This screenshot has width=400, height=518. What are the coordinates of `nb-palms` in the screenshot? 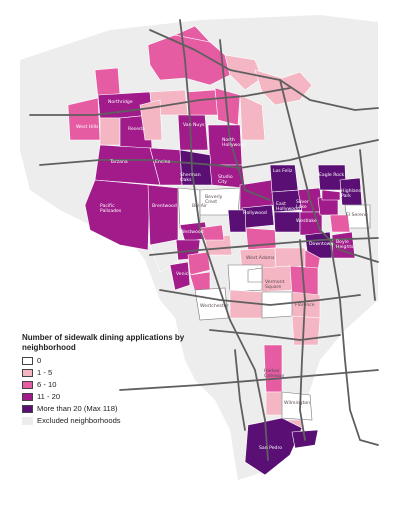 It's located at (212, 232).